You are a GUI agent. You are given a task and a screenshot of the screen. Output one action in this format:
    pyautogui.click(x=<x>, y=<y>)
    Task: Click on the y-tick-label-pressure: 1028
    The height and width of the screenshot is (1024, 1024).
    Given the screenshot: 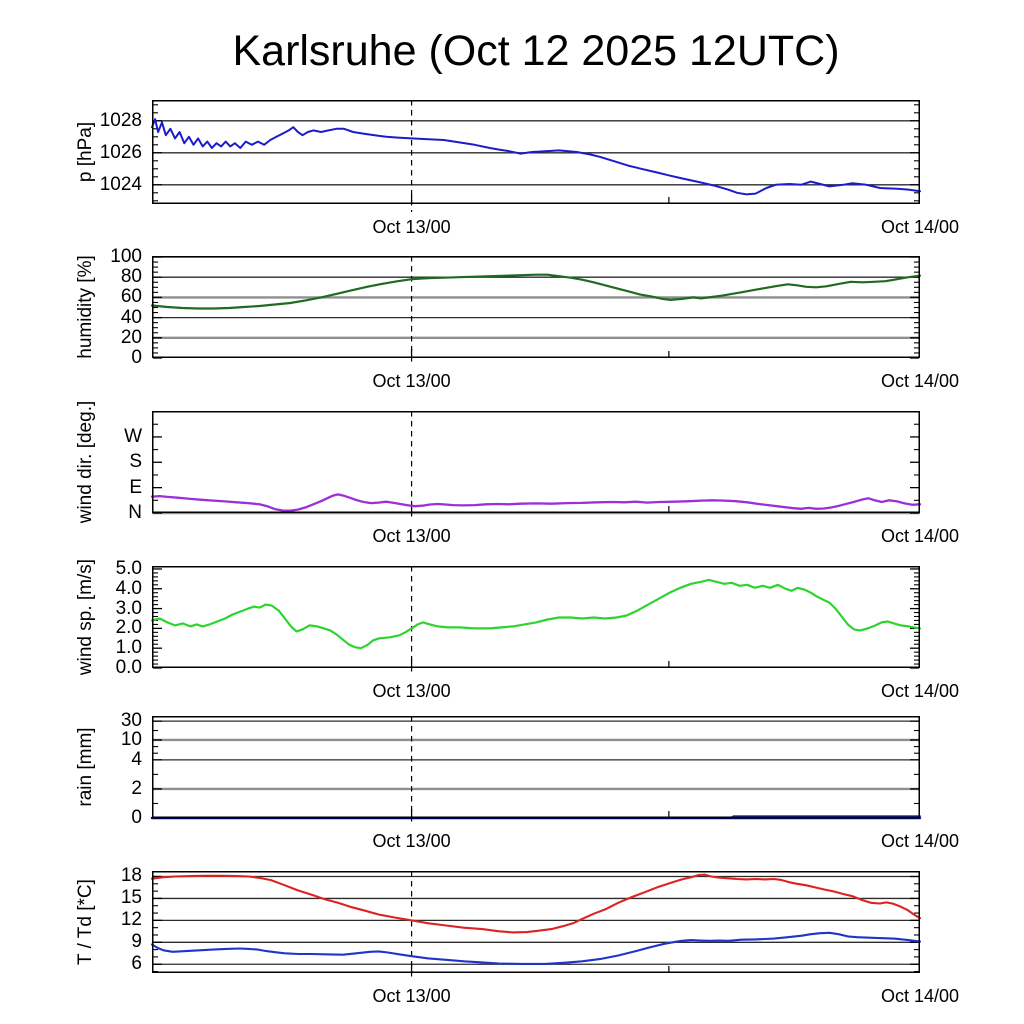 What is the action you would take?
    pyautogui.click(x=120, y=120)
    